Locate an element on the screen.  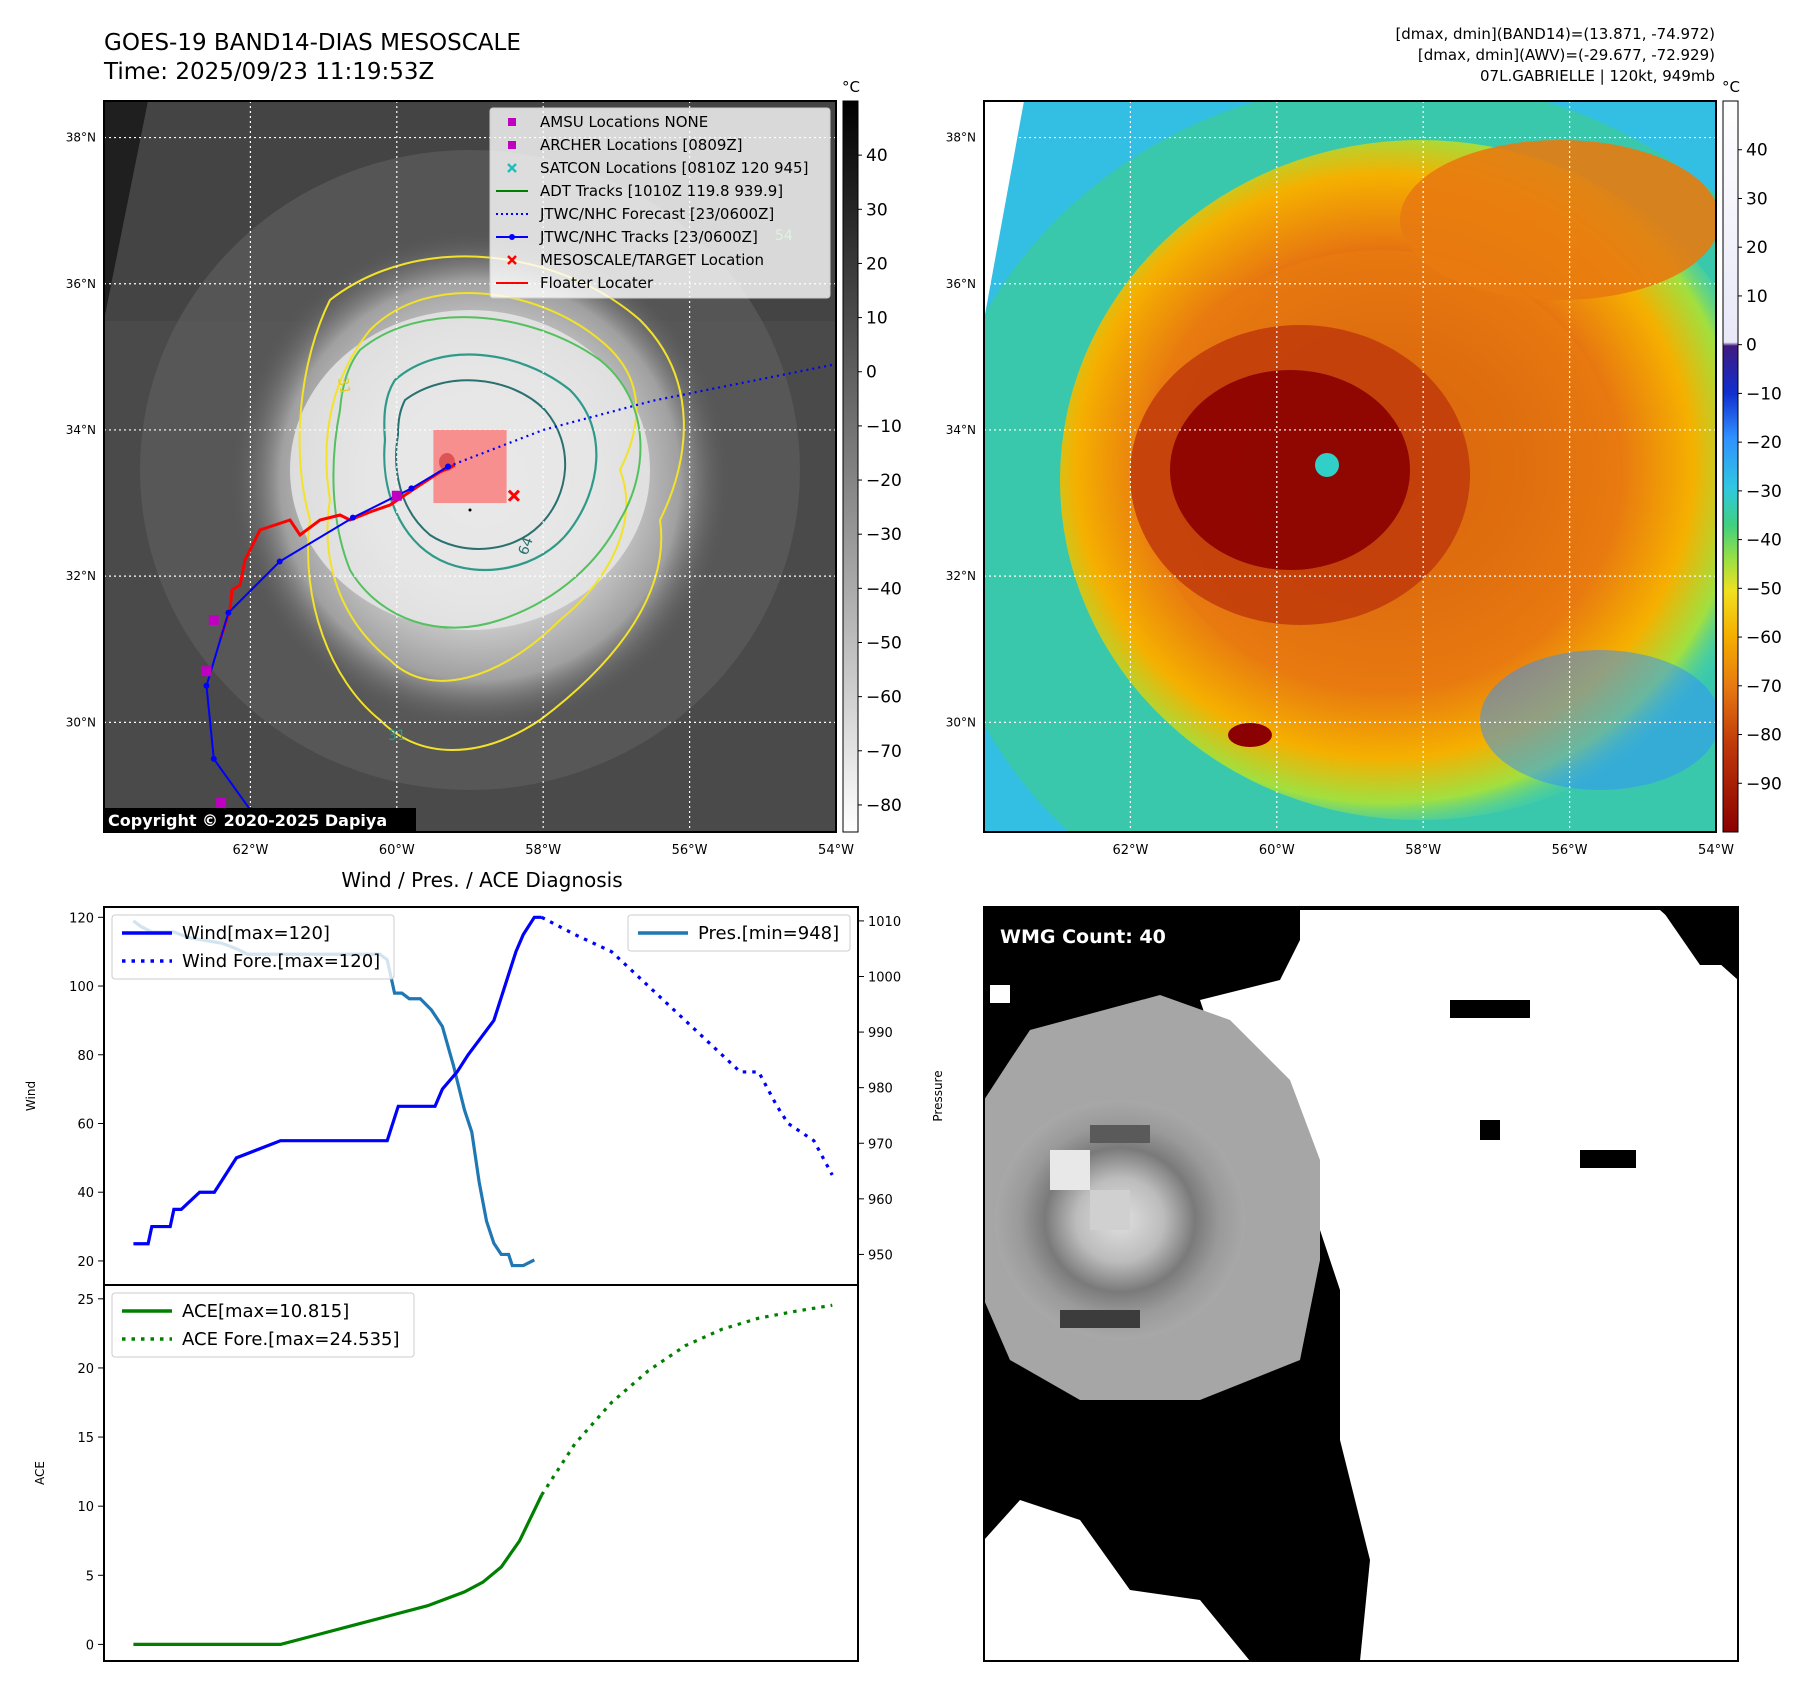
pressure-tick-label: 980 is located at coordinates (880, 1089).